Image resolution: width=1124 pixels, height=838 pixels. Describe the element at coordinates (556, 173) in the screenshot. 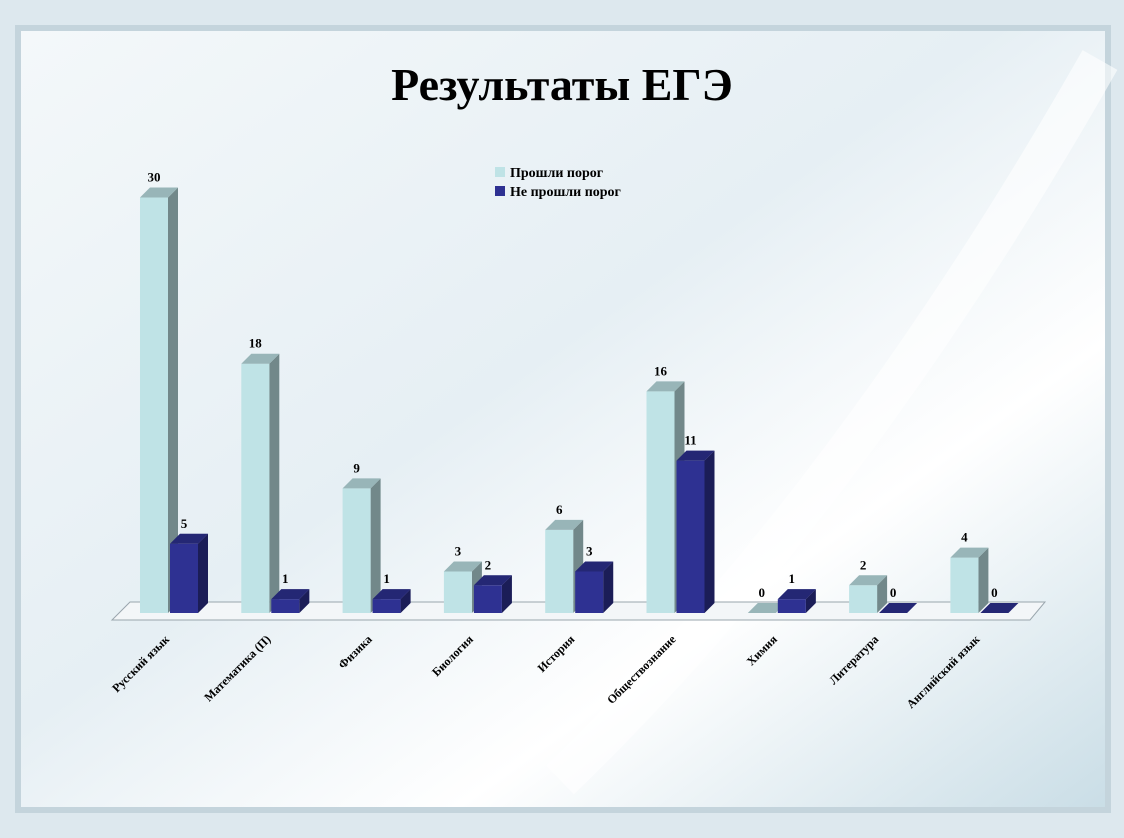

I see `legend-label: Прошли порог` at that location.